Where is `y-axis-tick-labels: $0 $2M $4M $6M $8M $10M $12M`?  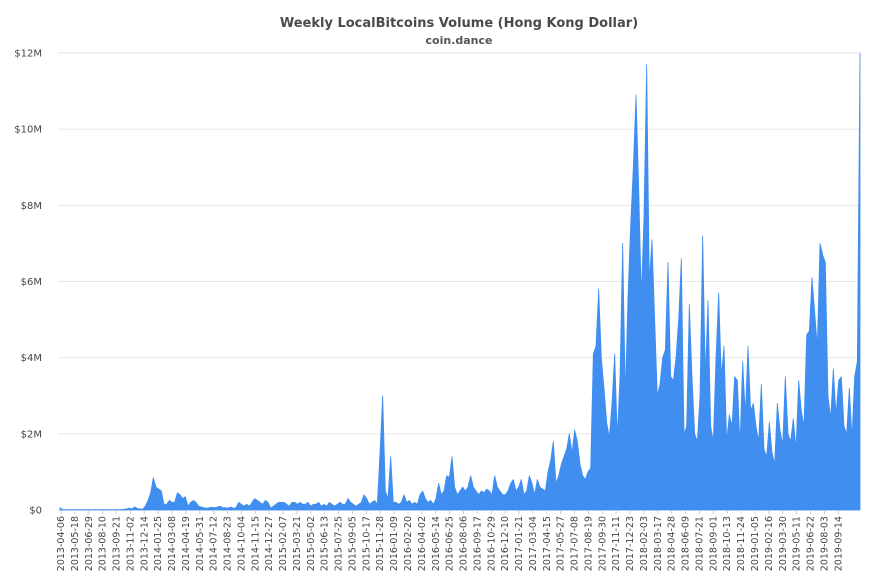 y-axis-tick-labels: $0 $2M $4M $6M $8M $10M $12M is located at coordinates (28, 283).